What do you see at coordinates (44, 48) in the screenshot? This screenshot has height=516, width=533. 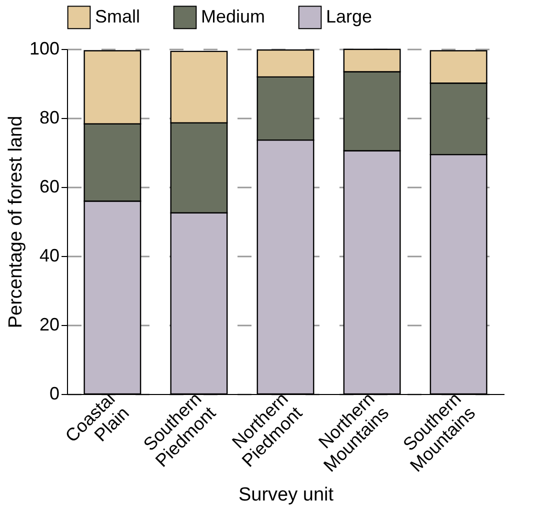 I see `y-tick-label: 100` at bounding box center [44, 48].